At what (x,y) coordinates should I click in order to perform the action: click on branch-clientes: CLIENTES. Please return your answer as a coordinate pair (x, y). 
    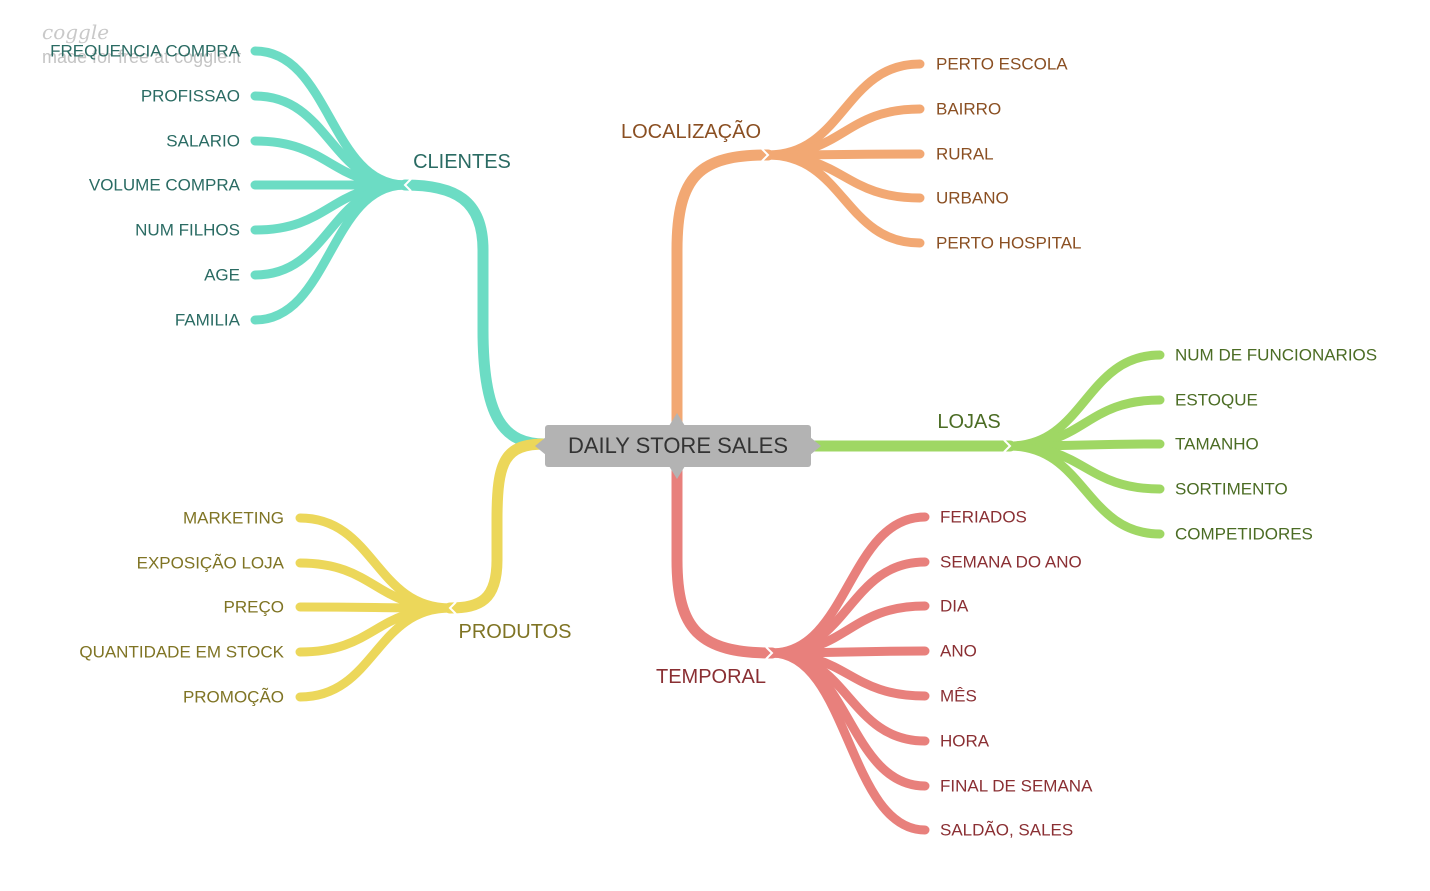
    Looking at the image, I should click on (462, 162).